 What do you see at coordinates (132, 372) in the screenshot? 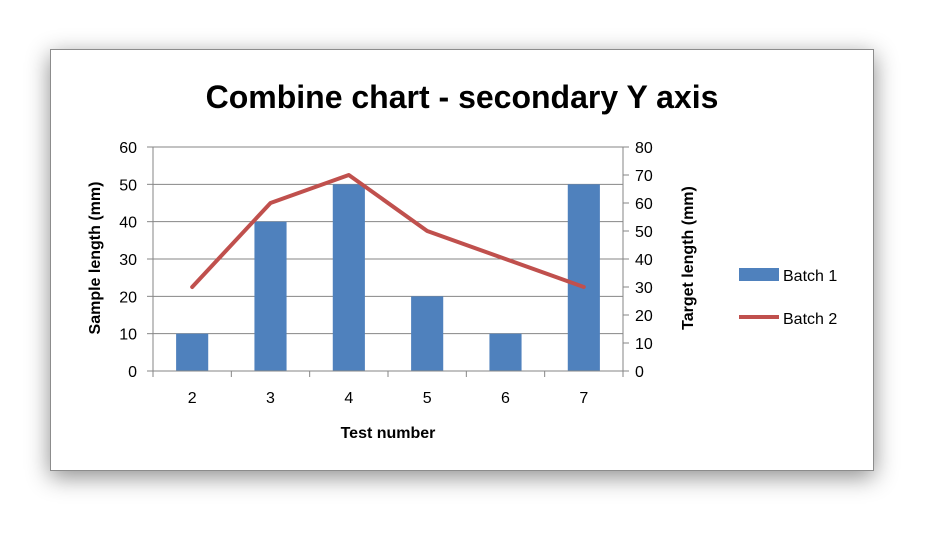
I see `y-tick-label: 0` at bounding box center [132, 372].